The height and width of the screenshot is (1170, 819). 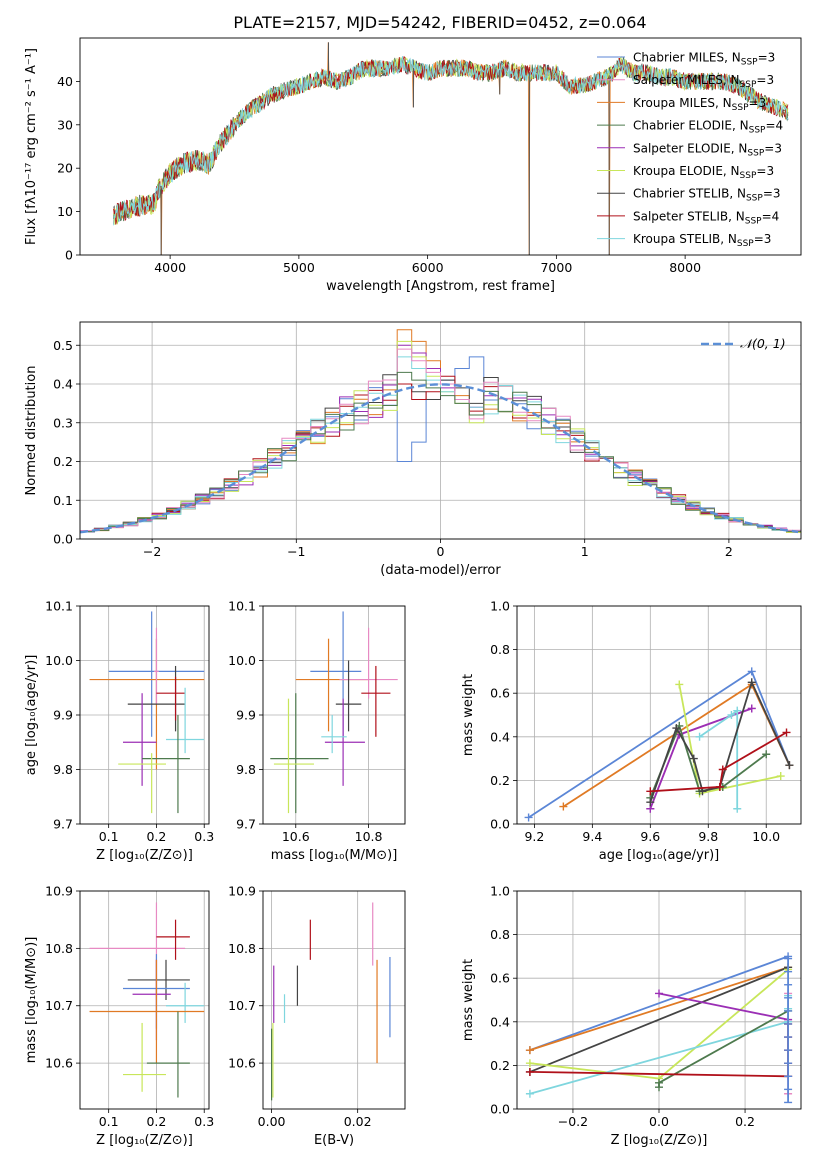 What do you see at coordinates (685, 267) in the screenshot?
I see `x-tick-label: 8000` at bounding box center [685, 267].